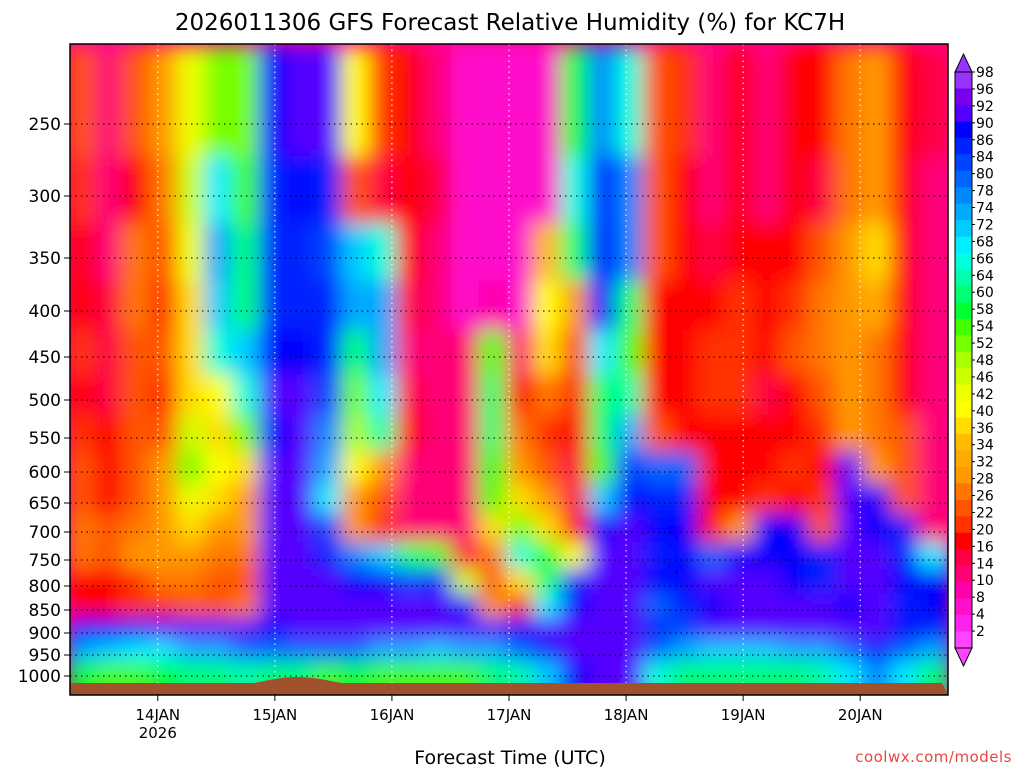 Image resolution: width=1024 pixels, height=772 pixels. I want to click on colorbar-label: 10, so click(985, 581).